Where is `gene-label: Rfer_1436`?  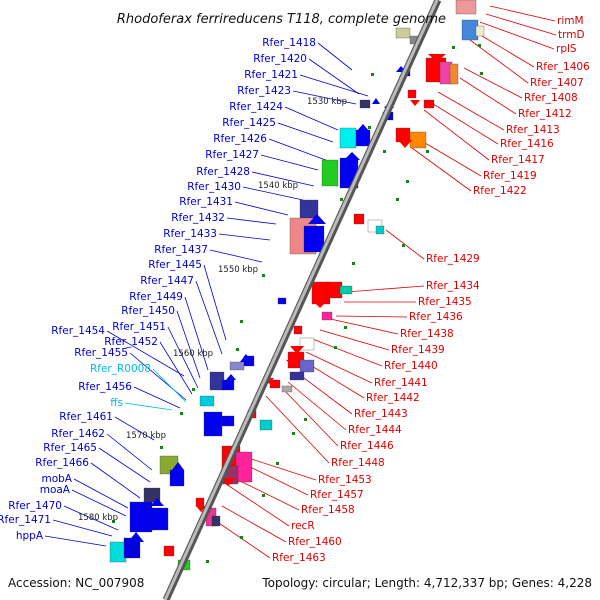 gene-label: Rfer_1436 is located at coordinates (436, 317).